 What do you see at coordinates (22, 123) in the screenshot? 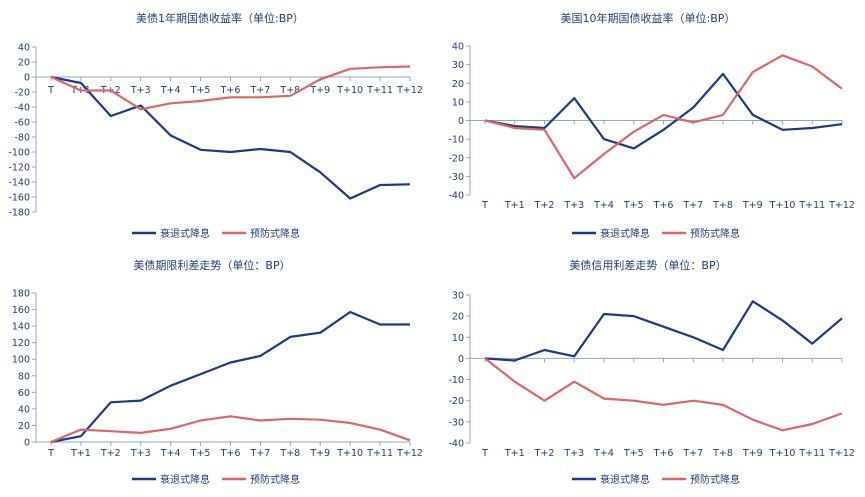
I see `y-tick-label: -60` at bounding box center [22, 123].